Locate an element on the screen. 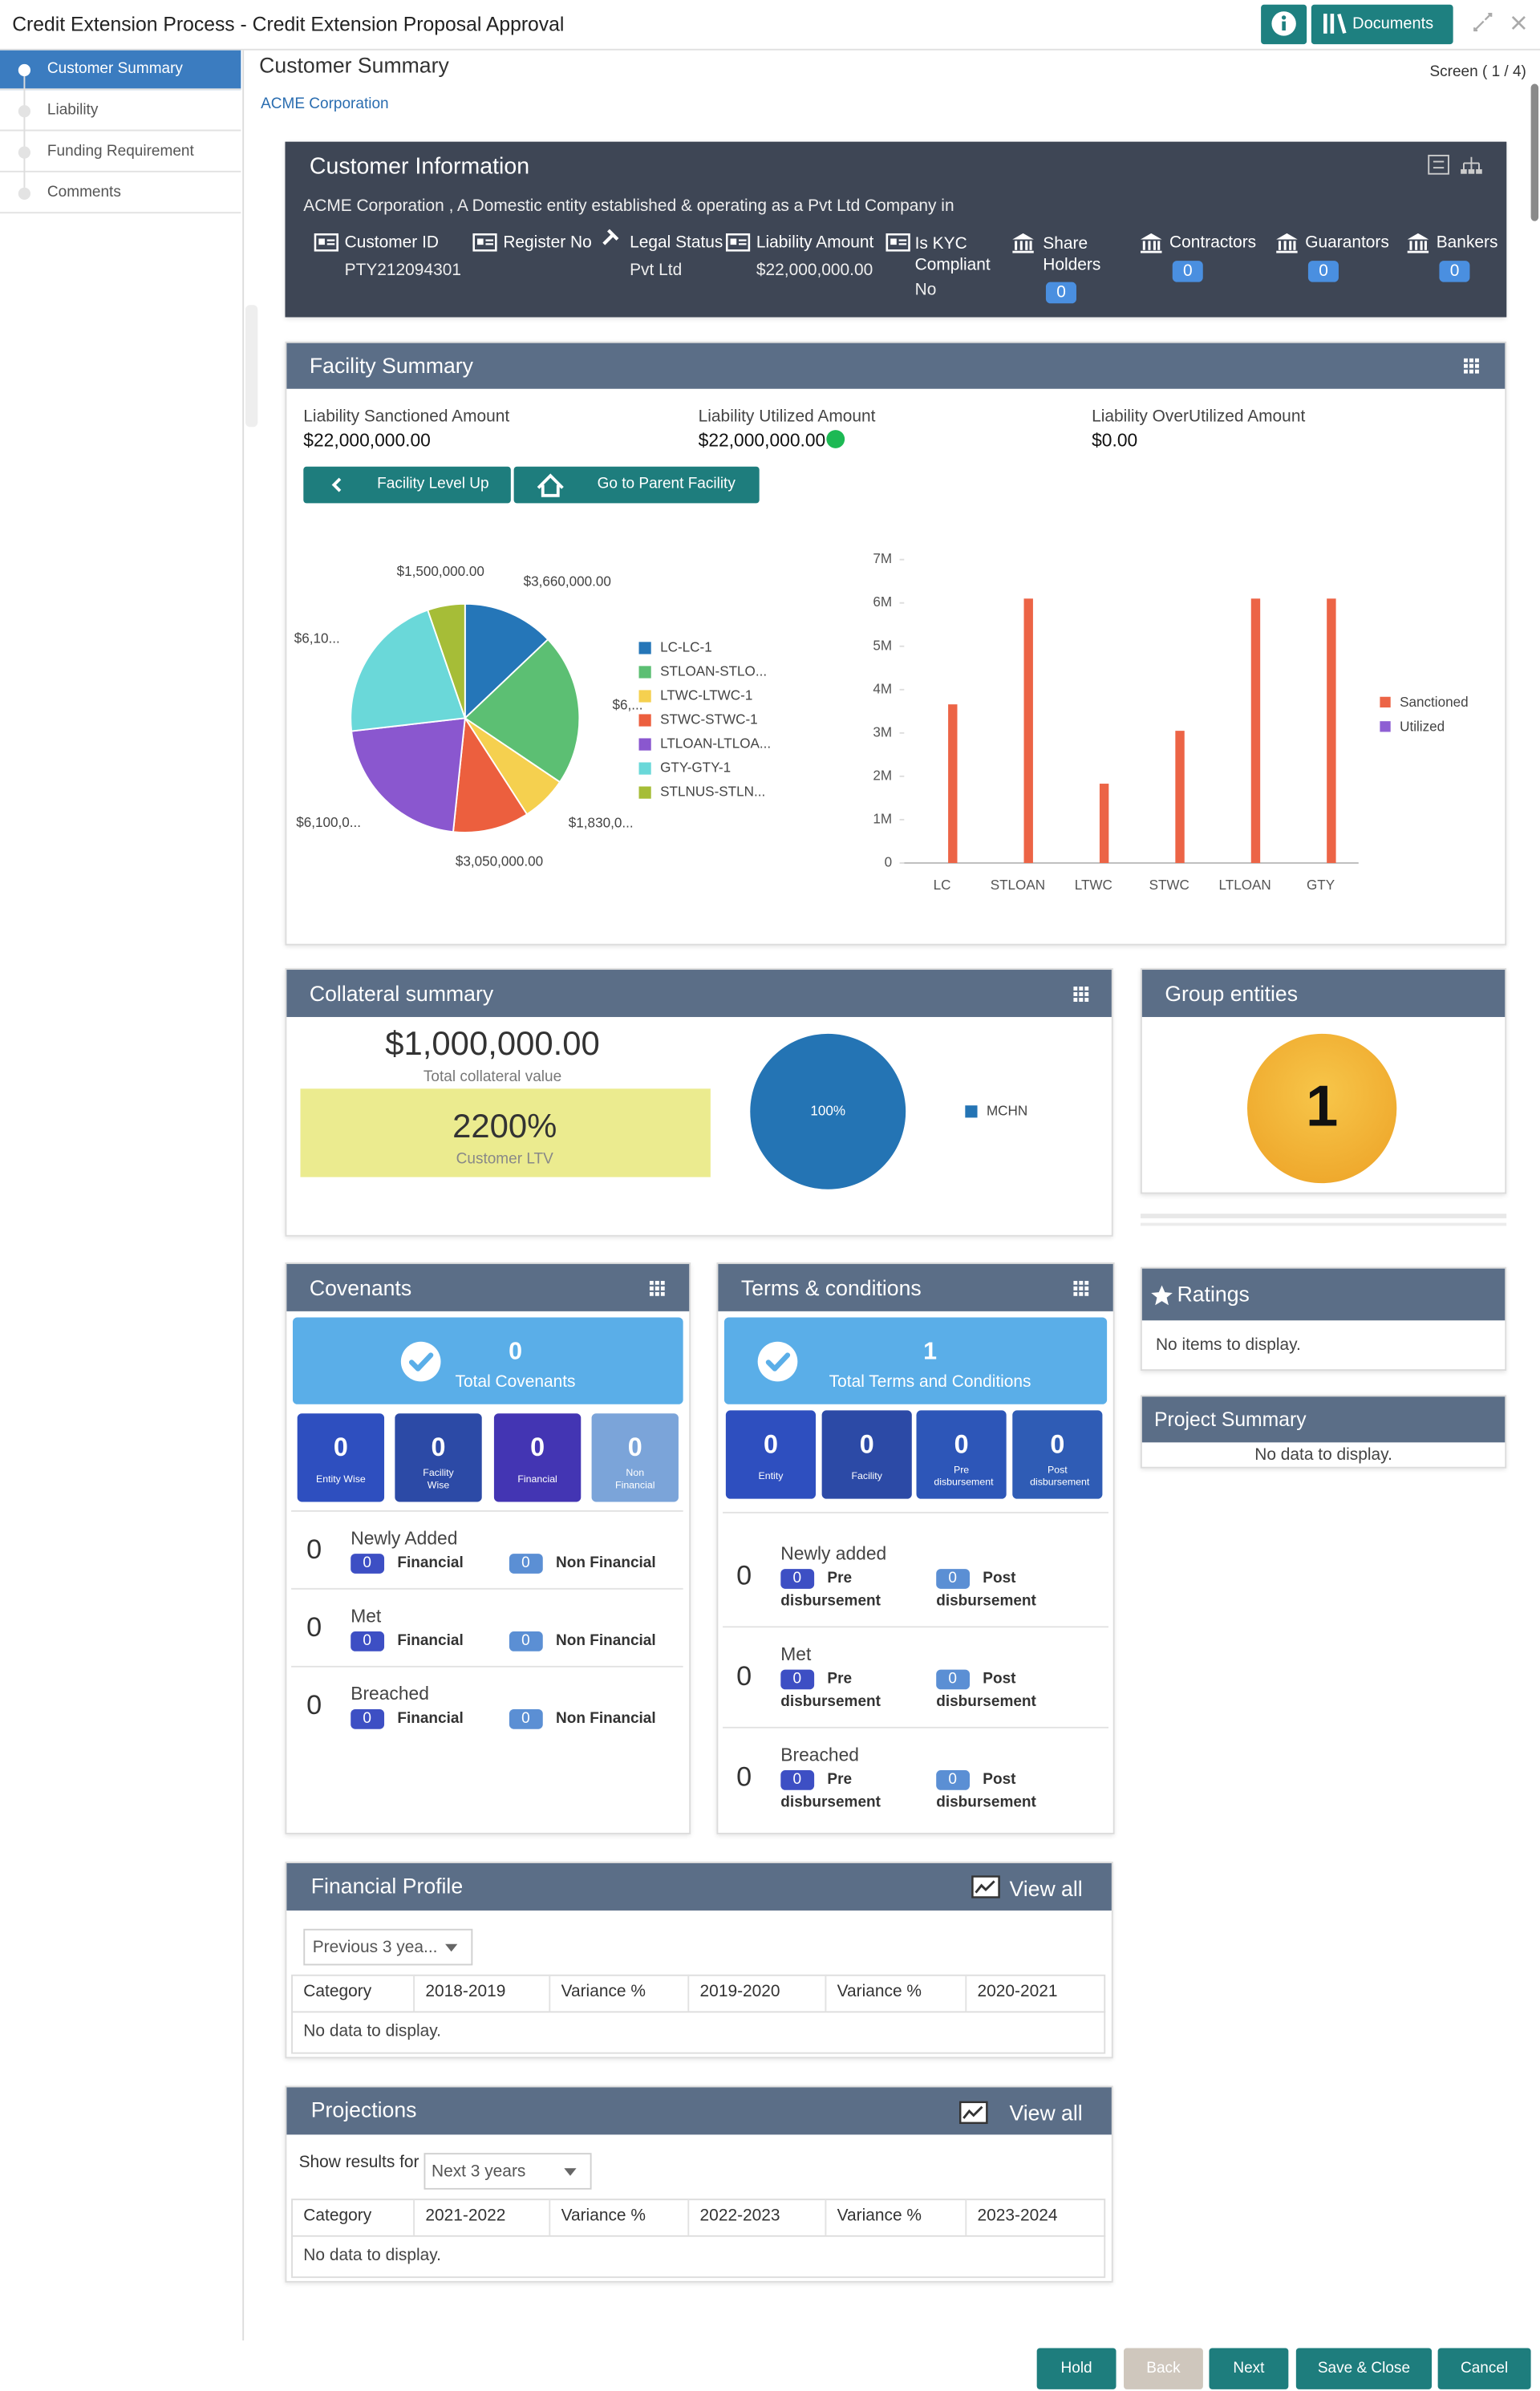  ltv-value: 2200% is located at coordinates (504, 1125).